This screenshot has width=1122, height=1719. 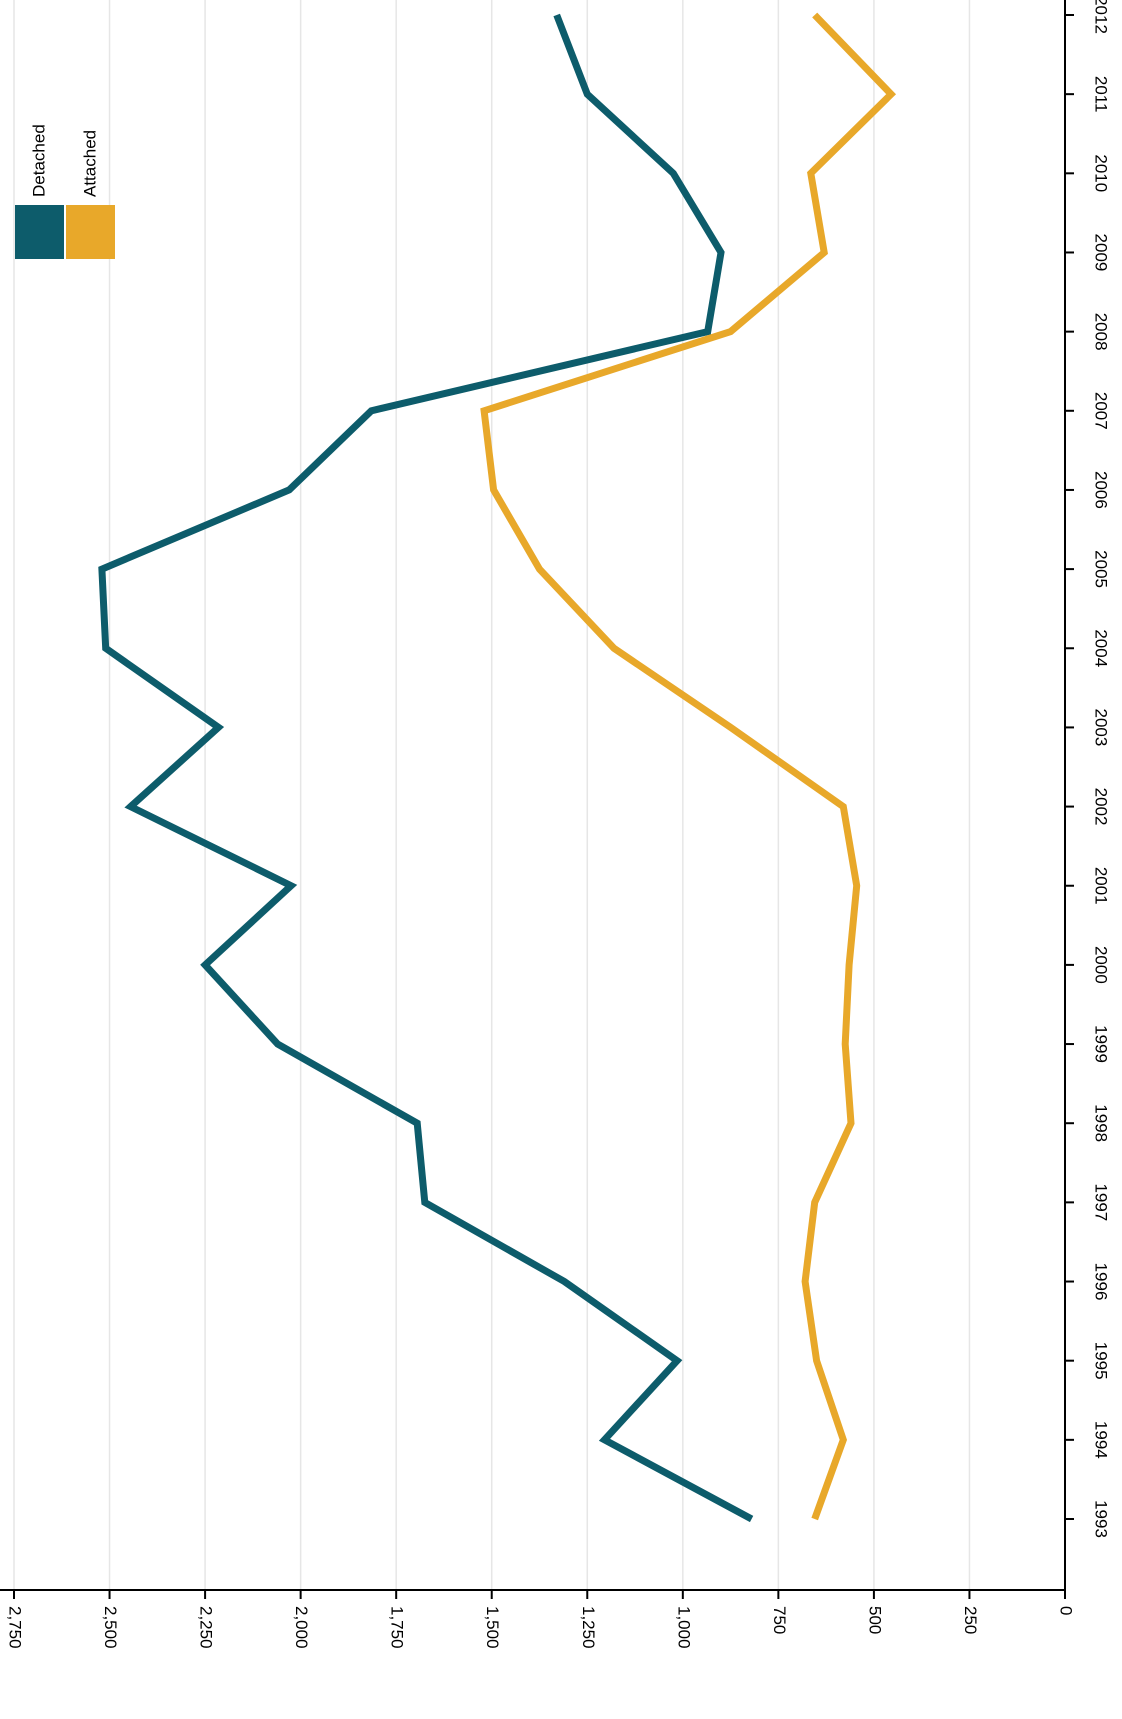 What do you see at coordinates (1101, 807) in the screenshot?
I see `category-tick-label: 2002` at bounding box center [1101, 807].